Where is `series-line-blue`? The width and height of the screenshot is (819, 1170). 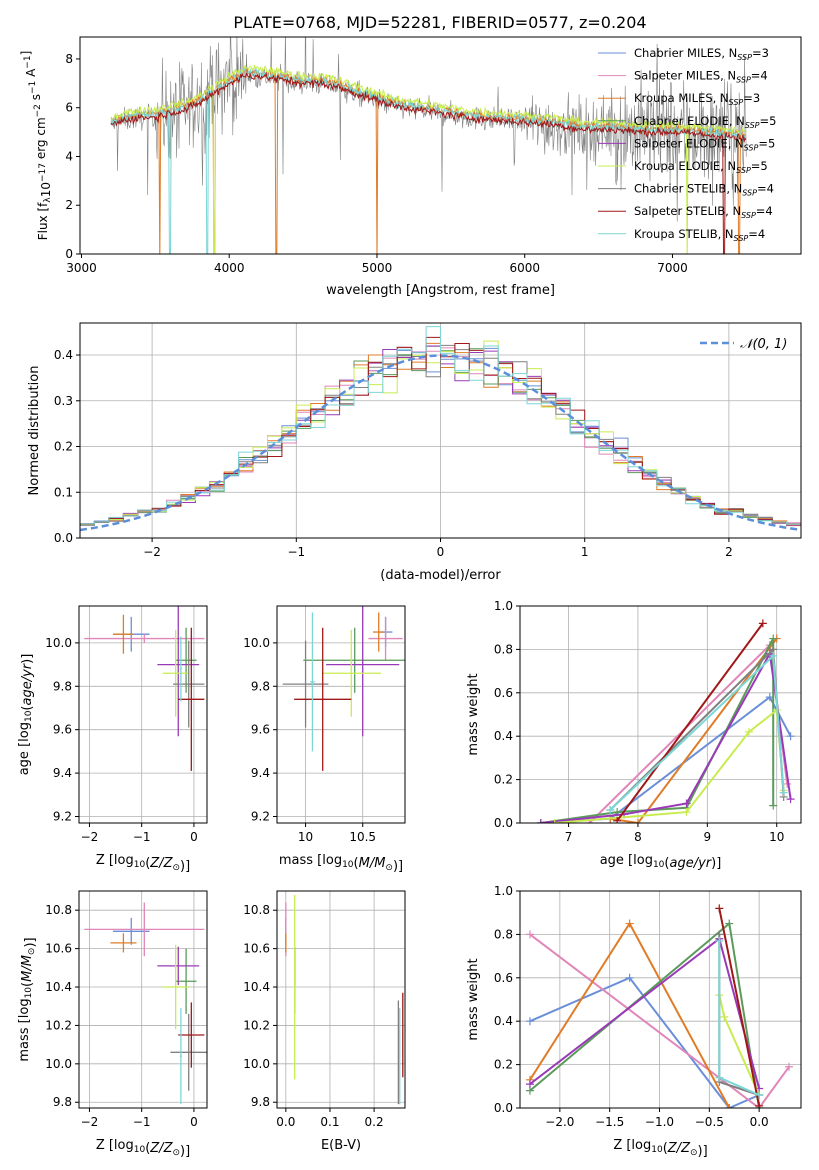 series-line-blue is located at coordinates (644, 1042).